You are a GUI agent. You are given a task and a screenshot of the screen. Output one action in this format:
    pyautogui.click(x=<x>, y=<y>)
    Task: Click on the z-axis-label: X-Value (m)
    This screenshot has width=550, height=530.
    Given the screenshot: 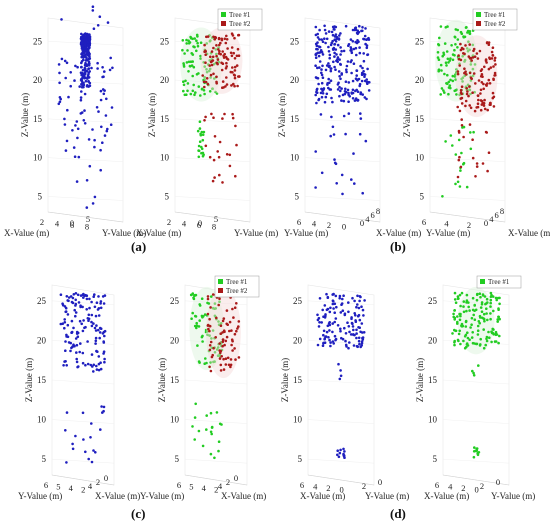 What is the action you would take?
    pyautogui.click(x=398, y=233)
    